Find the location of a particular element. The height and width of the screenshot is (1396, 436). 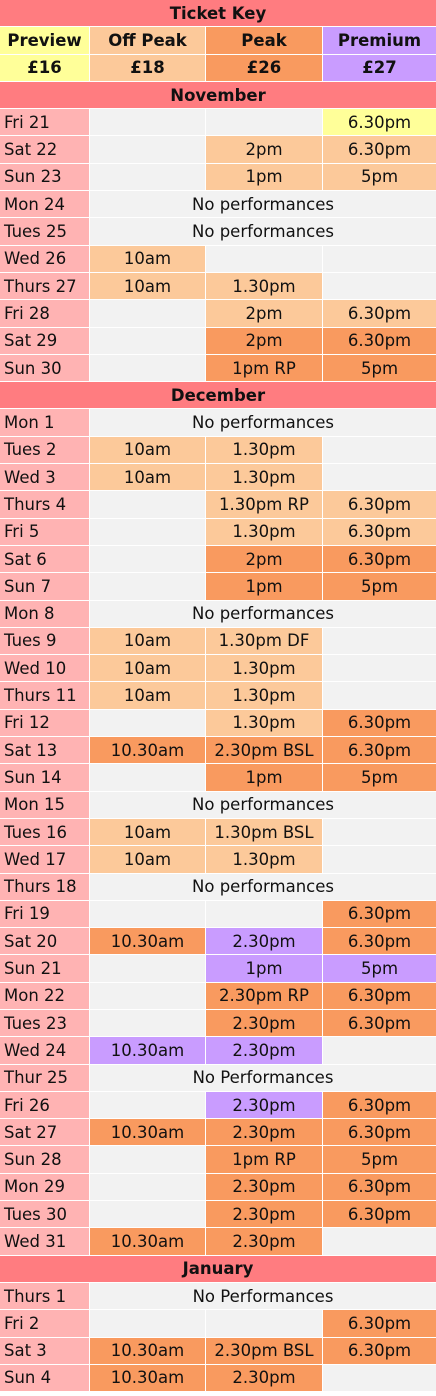

schedule-row: Mon 8 No performances is located at coordinates (218, 614).